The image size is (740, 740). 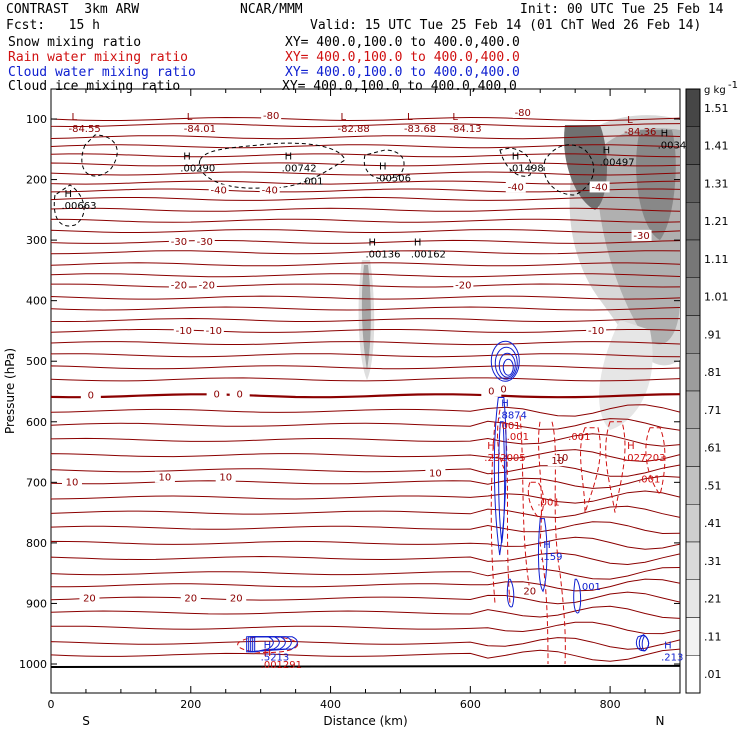 What do you see at coordinates (626, 375) in the screenshot?
I see `ice-shade-lower` at bounding box center [626, 375].